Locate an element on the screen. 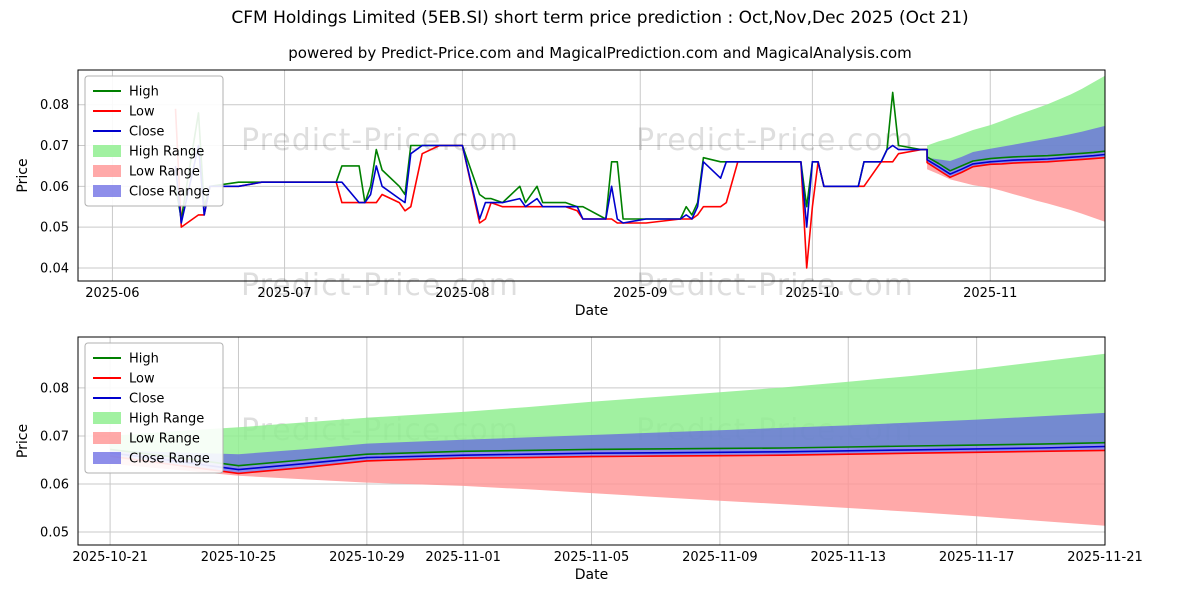 This screenshot has height=600, width=1200. x-tick-label: 2025-10 is located at coordinates (812, 293).